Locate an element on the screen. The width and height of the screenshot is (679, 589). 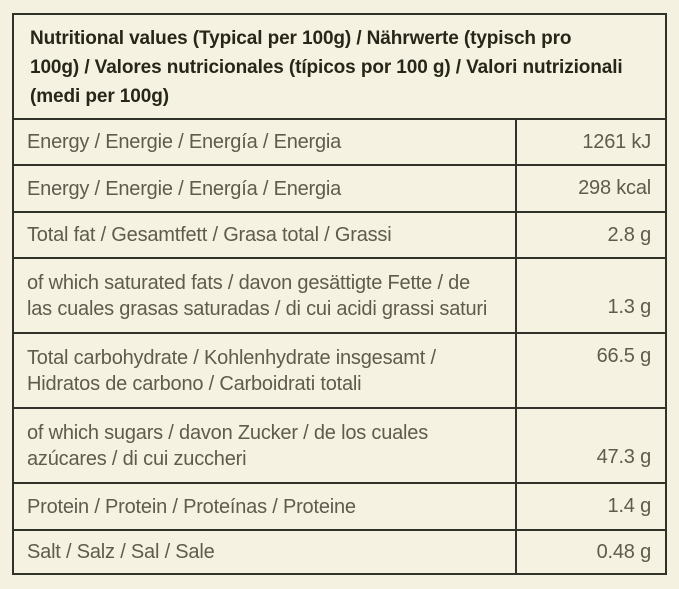
nutrient-value: 1261 kJ is located at coordinates (590, 142).